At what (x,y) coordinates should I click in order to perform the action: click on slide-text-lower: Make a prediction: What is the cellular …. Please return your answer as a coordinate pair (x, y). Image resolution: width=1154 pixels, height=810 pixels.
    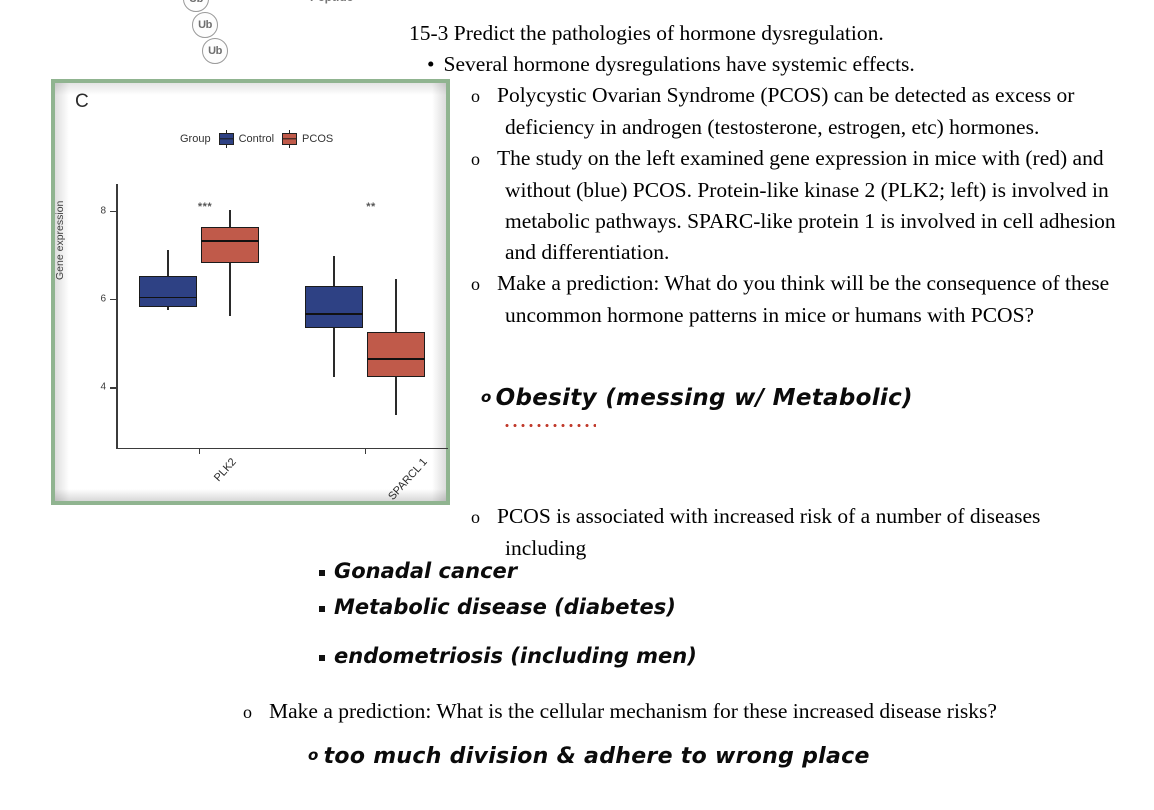
    Looking at the image, I should click on (678, 712).